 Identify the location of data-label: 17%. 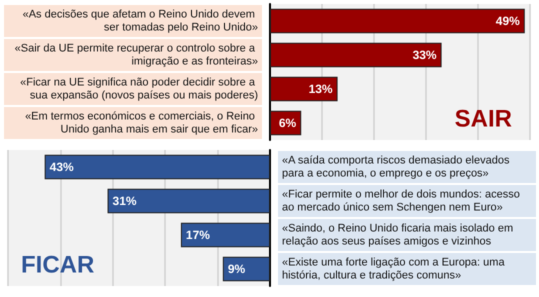
(198, 235).